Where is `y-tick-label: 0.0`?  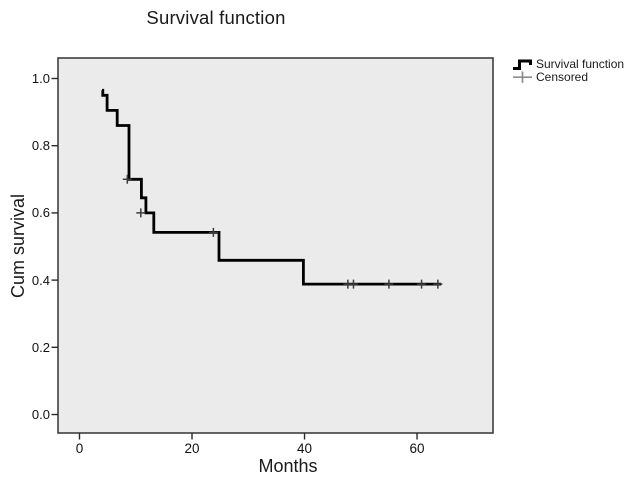 y-tick-label: 0.0 is located at coordinates (40, 415).